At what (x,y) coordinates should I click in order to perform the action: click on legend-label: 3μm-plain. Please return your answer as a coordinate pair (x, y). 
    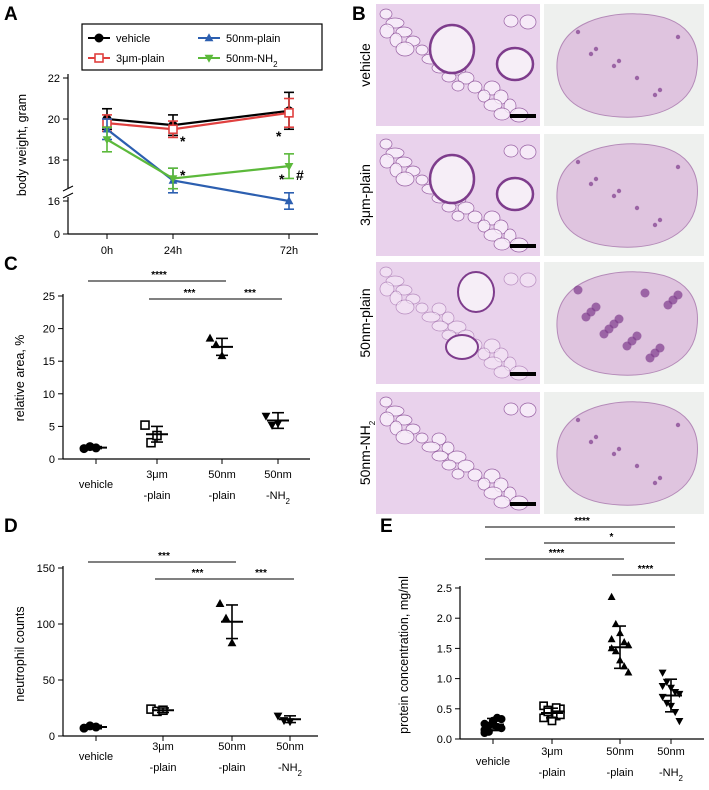
    Looking at the image, I should click on (140, 59).